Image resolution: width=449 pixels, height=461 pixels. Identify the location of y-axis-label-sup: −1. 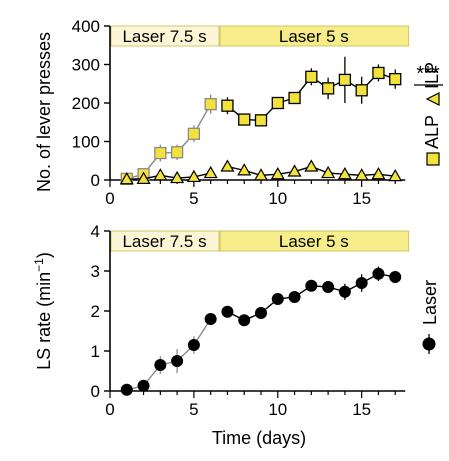
(39, 265).